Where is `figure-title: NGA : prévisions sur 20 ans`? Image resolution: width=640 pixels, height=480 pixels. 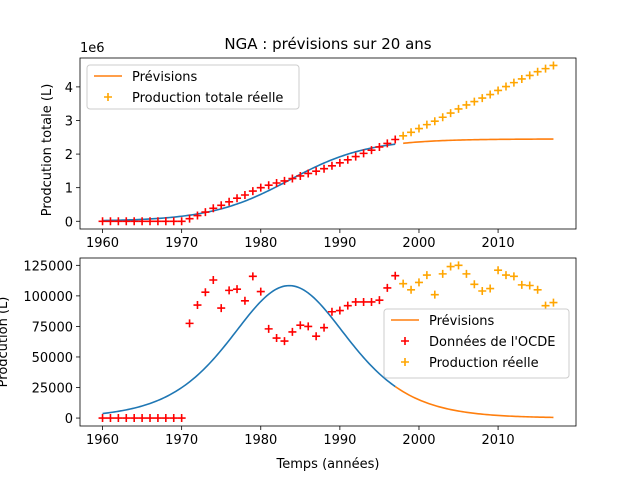 figure-title: NGA : prévisions sur 20 ans is located at coordinates (327, 44).